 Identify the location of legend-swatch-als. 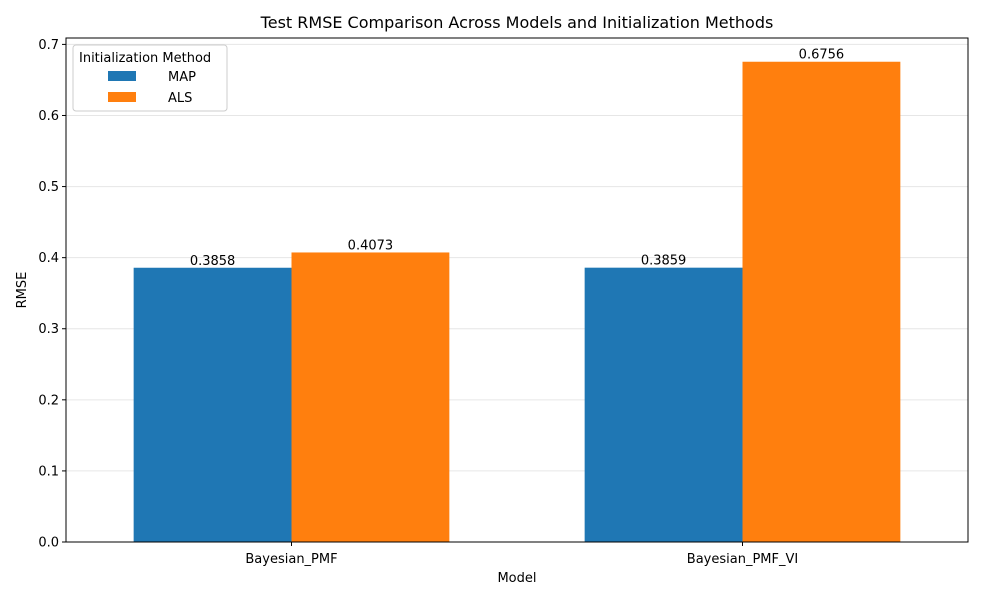
(122, 97).